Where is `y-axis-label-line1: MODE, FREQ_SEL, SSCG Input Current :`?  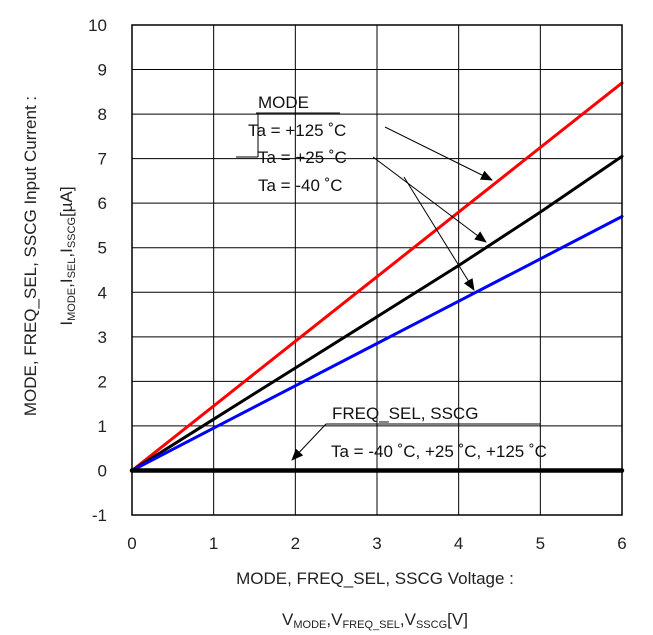 y-axis-label-line1: MODE, FREQ_SEL, SSCG Input Current : is located at coordinates (30, 256).